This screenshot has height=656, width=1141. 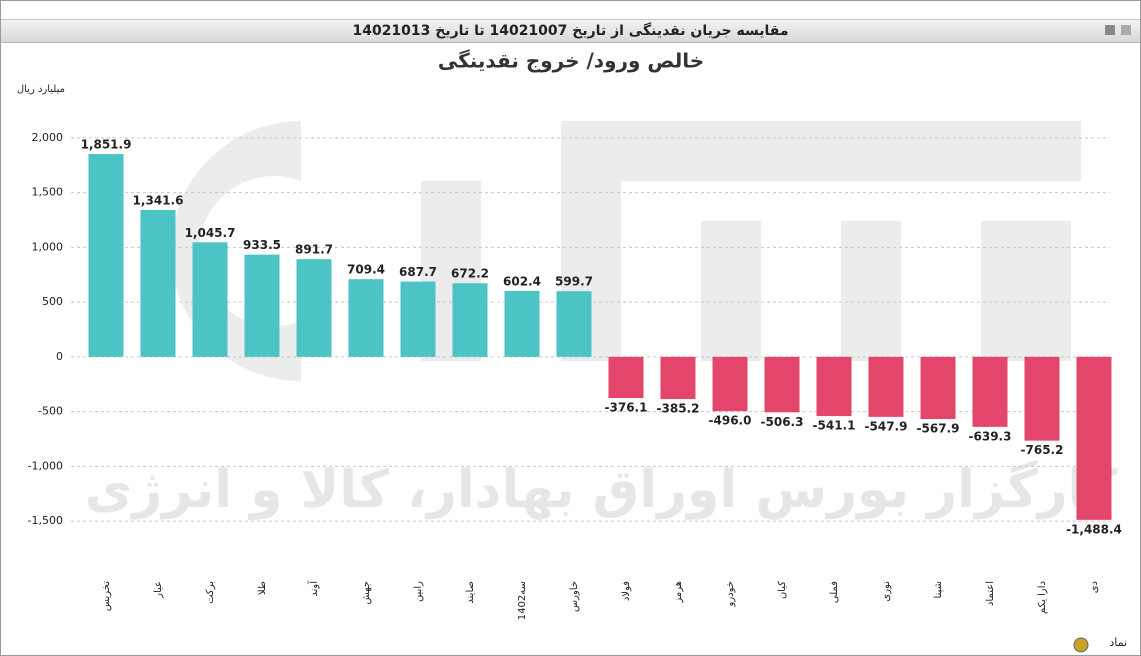 What do you see at coordinates (886, 591) in the screenshot?
I see `x-tick-label: نوری` at bounding box center [886, 591].